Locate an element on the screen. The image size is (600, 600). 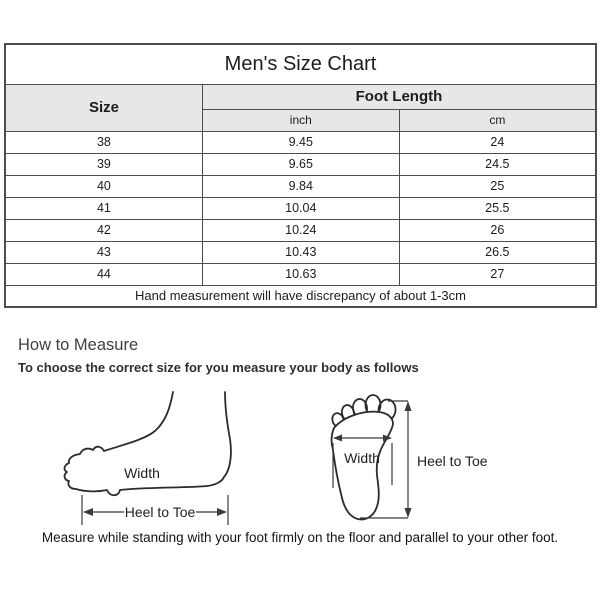
table-title-row: Men's Size Chart is located at coordinates (300, 64).